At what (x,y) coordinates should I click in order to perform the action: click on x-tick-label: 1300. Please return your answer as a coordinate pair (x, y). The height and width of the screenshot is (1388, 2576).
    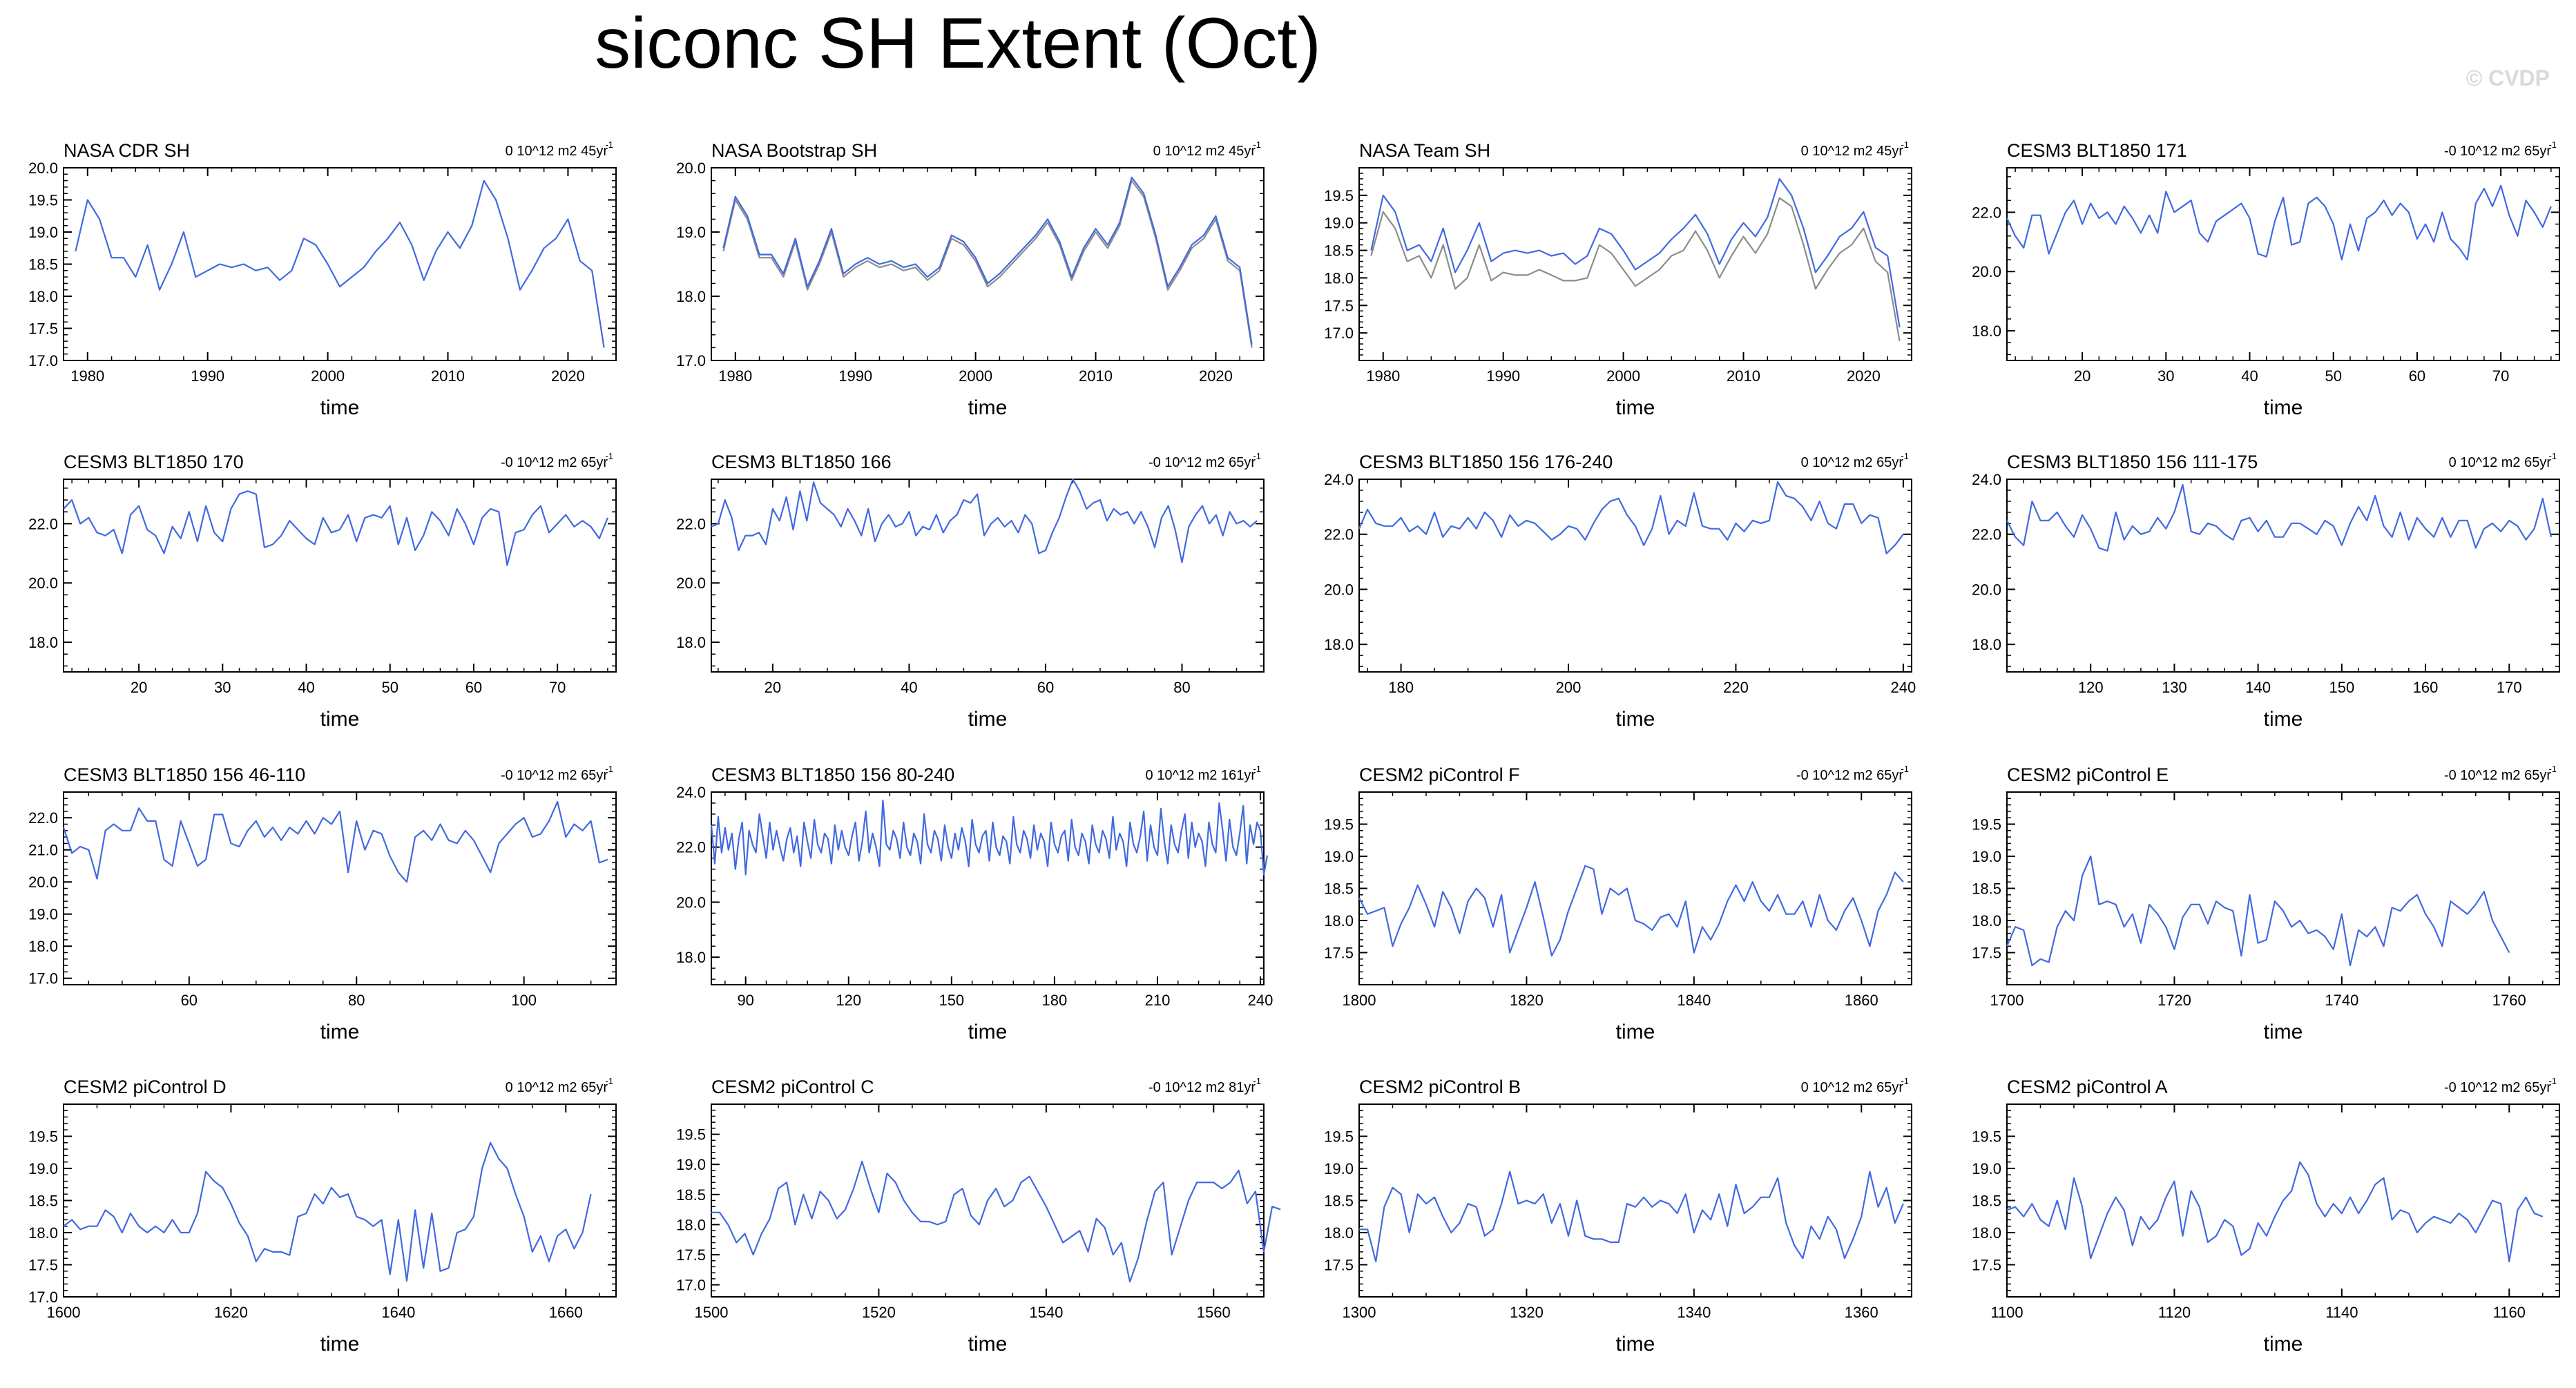
    Looking at the image, I should click on (1359, 1312).